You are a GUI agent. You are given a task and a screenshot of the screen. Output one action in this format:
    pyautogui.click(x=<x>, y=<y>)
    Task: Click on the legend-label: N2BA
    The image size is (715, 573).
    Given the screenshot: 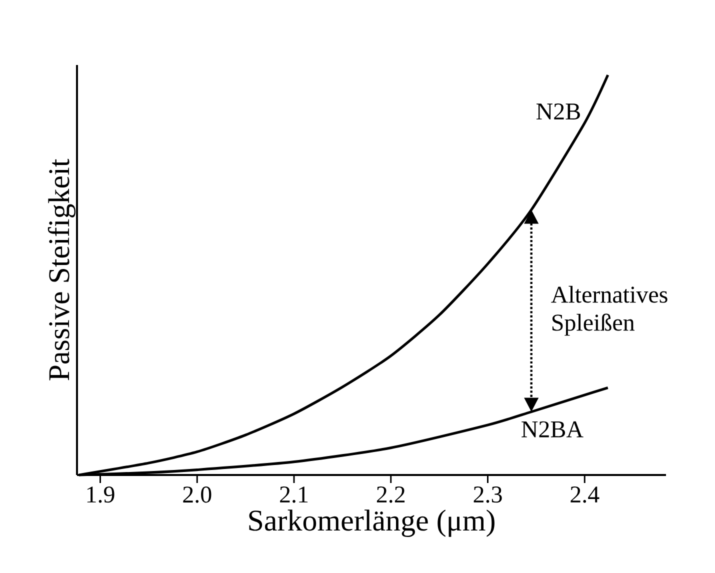 What is the action you would take?
    pyautogui.click(x=553, y=429)
    